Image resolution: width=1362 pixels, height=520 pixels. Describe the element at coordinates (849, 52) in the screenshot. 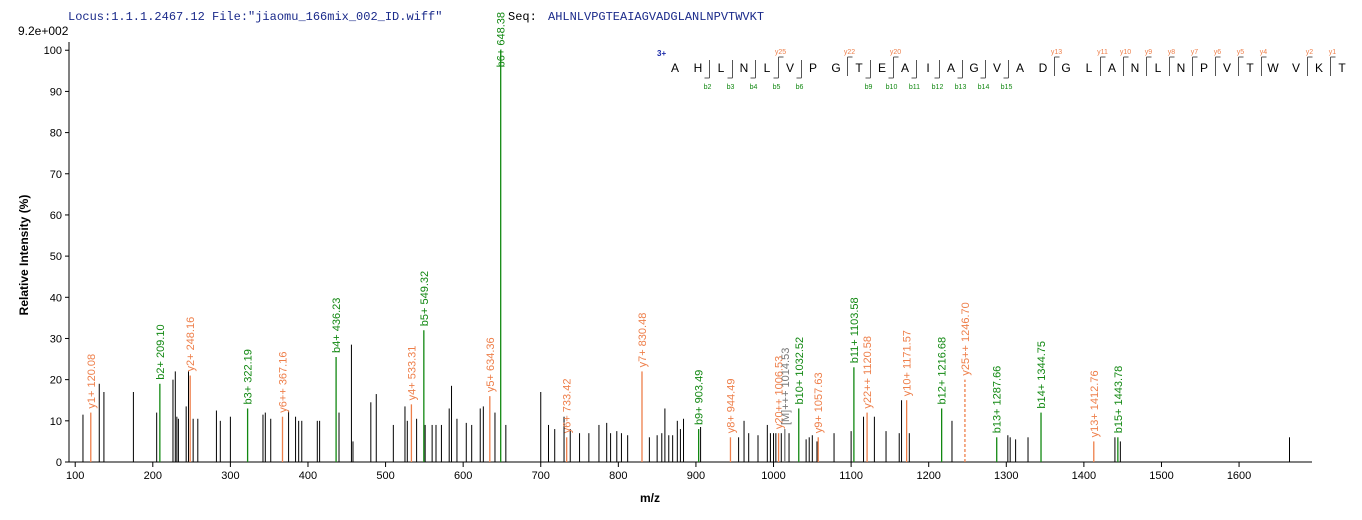

I see `y-ion-label: y22` at that location.